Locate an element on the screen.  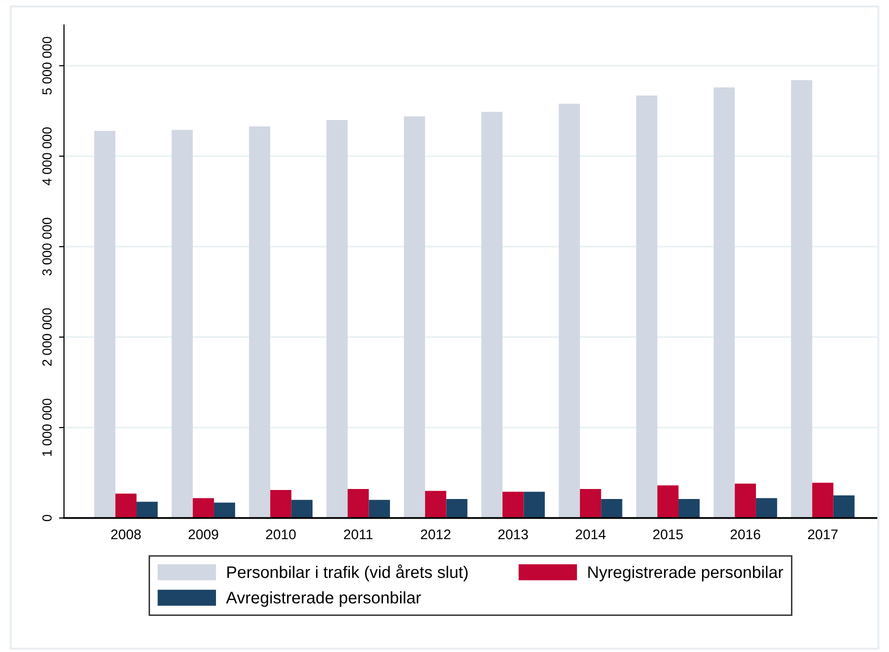
y-tick-label: 4 000 000 is located at coordinates (47, 156).